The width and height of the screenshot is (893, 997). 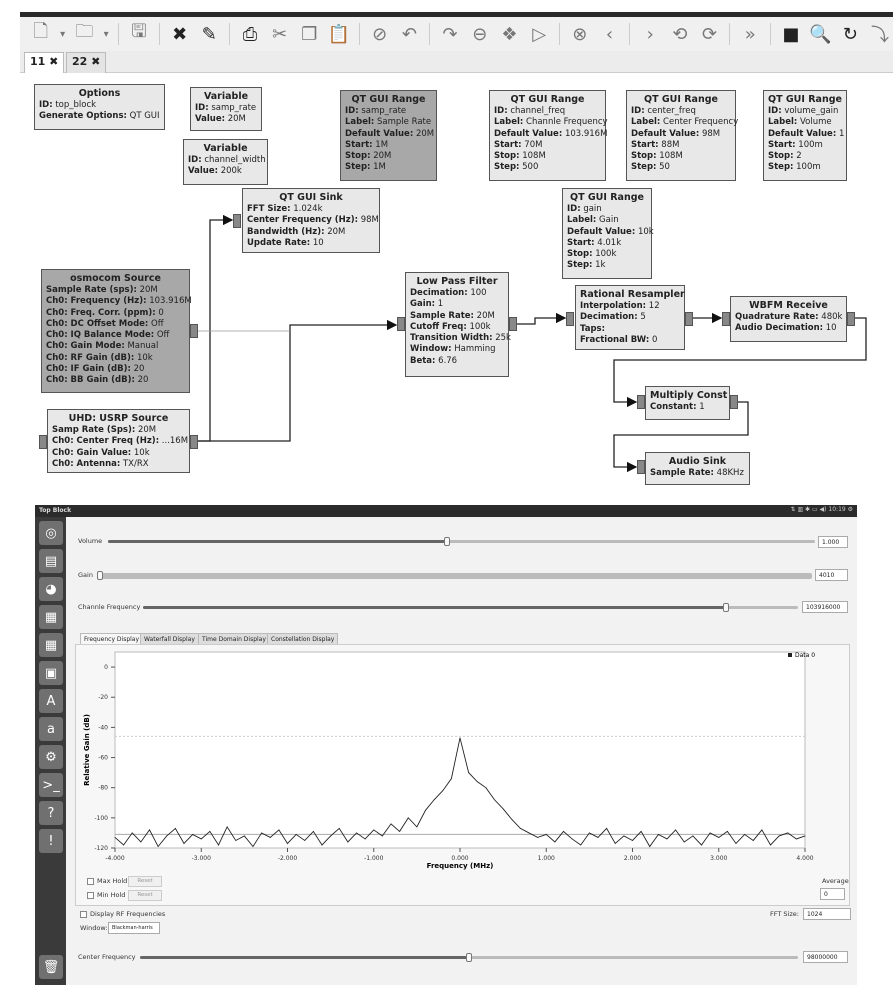 I want to click on edit-pencil-icon: ✎, so click(x=209, y=34).